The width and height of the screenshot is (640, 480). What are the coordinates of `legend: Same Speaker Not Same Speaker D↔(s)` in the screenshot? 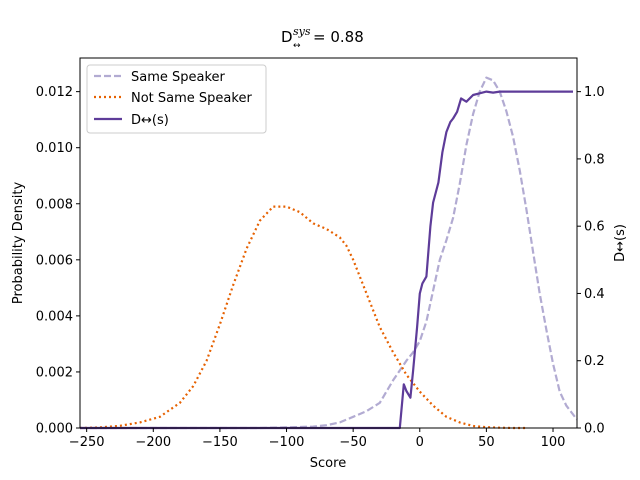 It's located at (176, 99).